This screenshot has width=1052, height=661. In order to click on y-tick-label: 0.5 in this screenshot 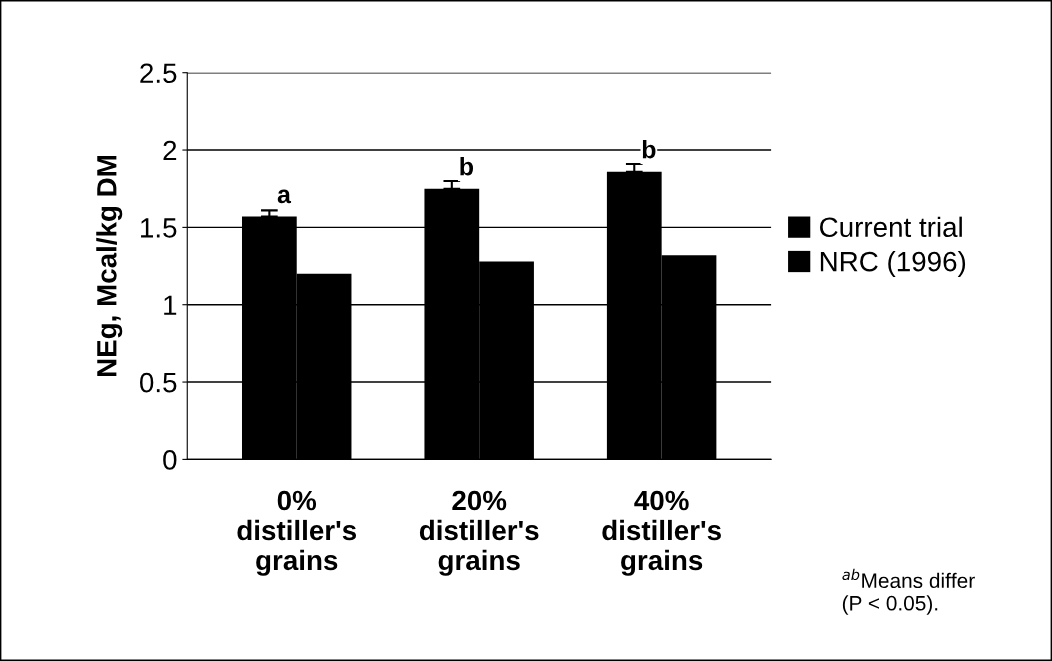, I will do `click(158, 382)`.